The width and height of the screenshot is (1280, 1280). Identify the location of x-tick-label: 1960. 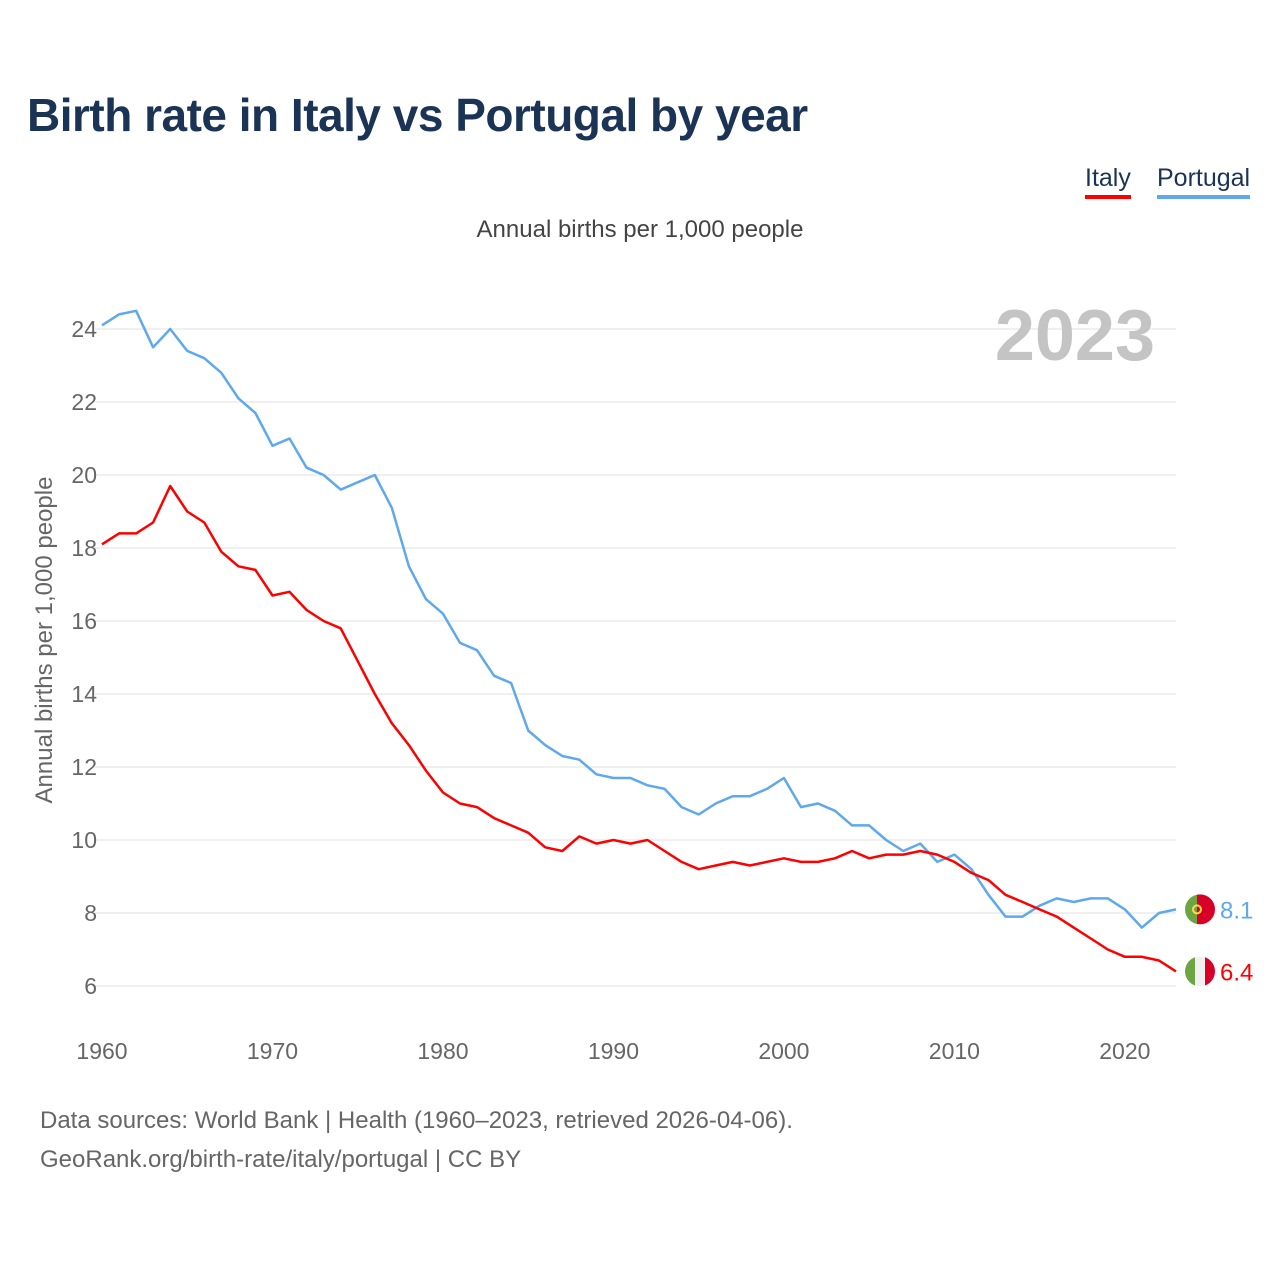
(101, 1051).